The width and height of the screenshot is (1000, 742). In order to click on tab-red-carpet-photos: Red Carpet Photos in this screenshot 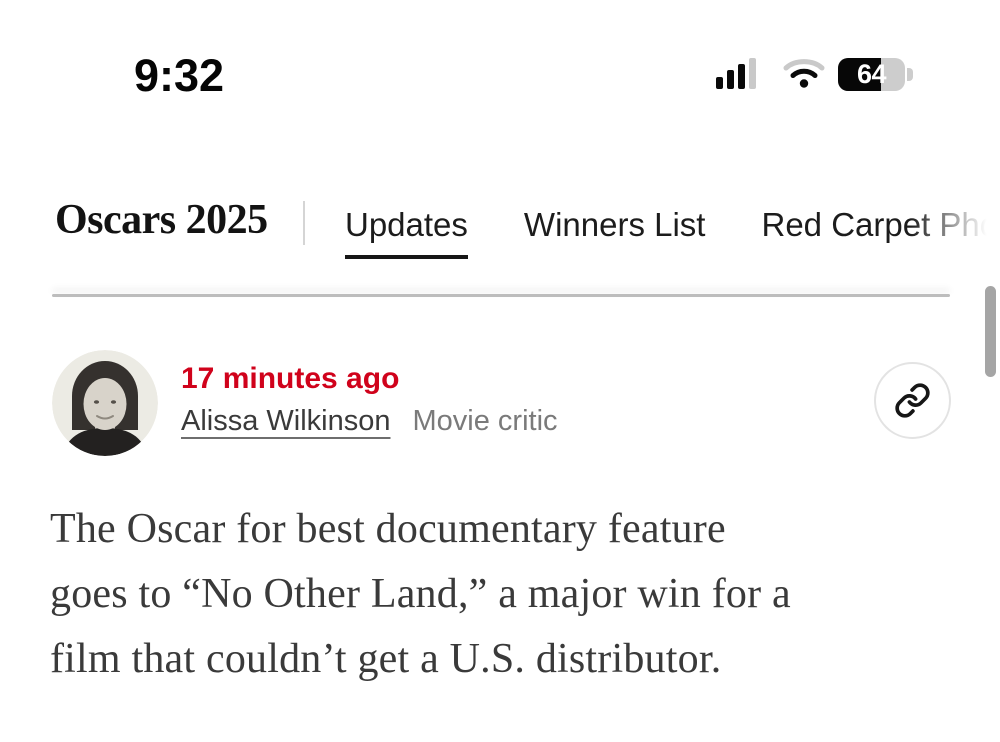, I will do `click(880, 224)`.